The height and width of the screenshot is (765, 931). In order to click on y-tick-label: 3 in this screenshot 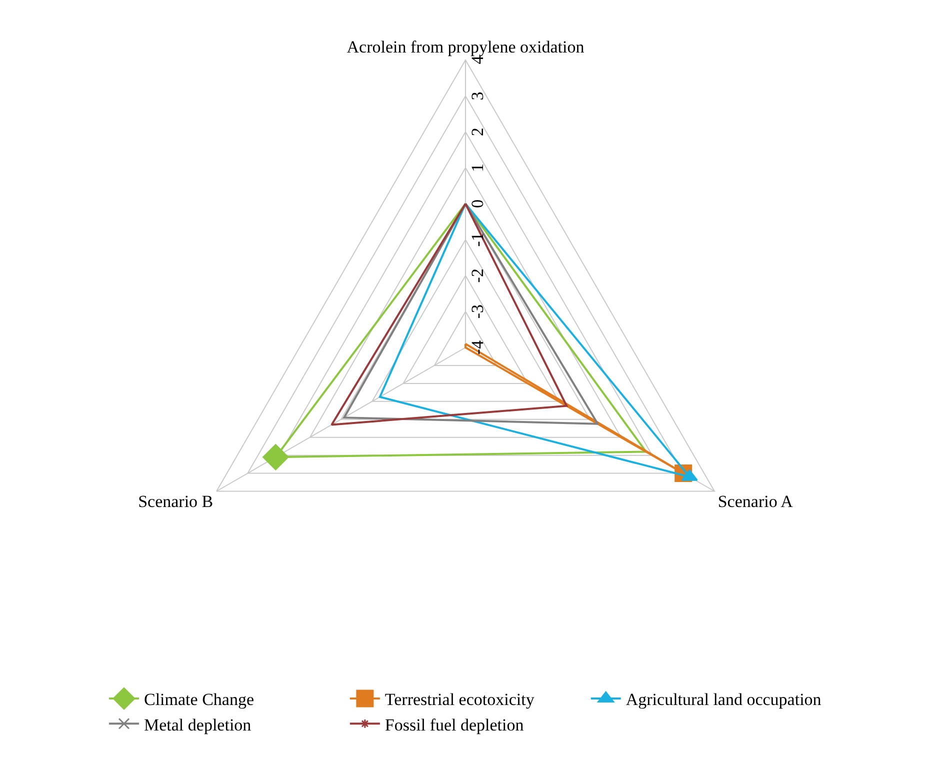, I will do `click(477, 96)`.